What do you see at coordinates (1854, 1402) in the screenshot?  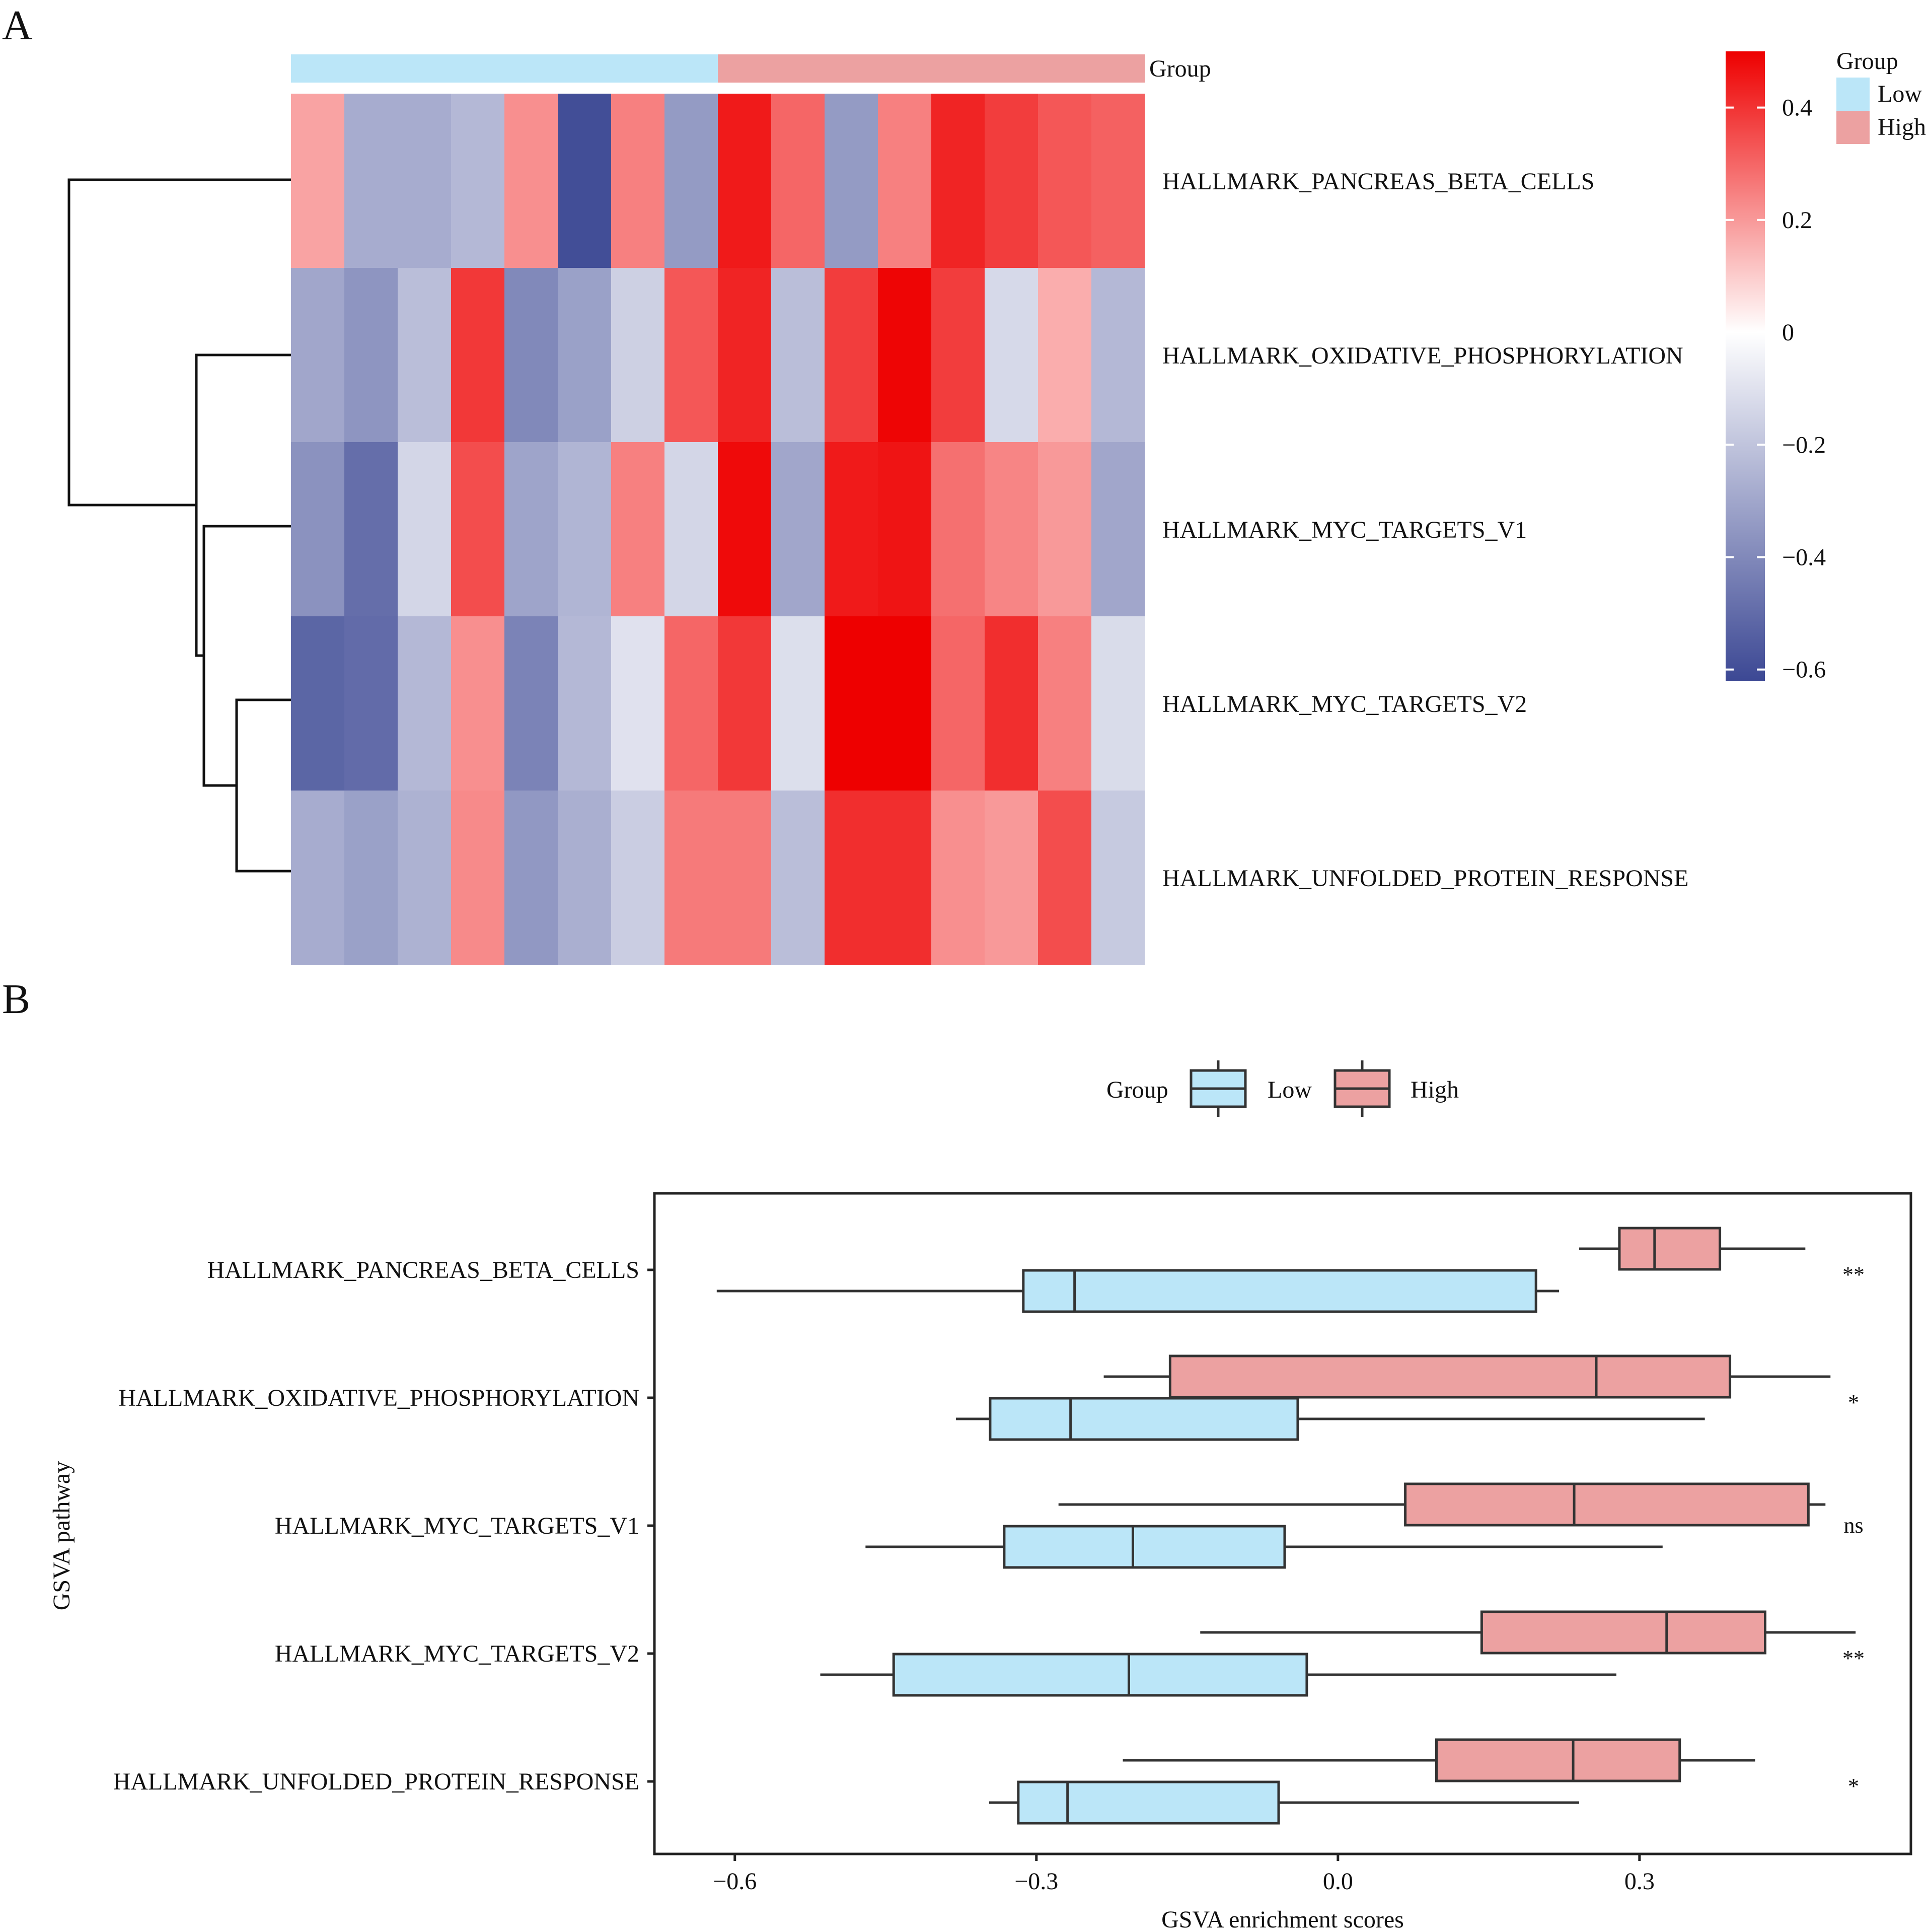 I see `significance-label: *` at bounding box center [1854, 1402].